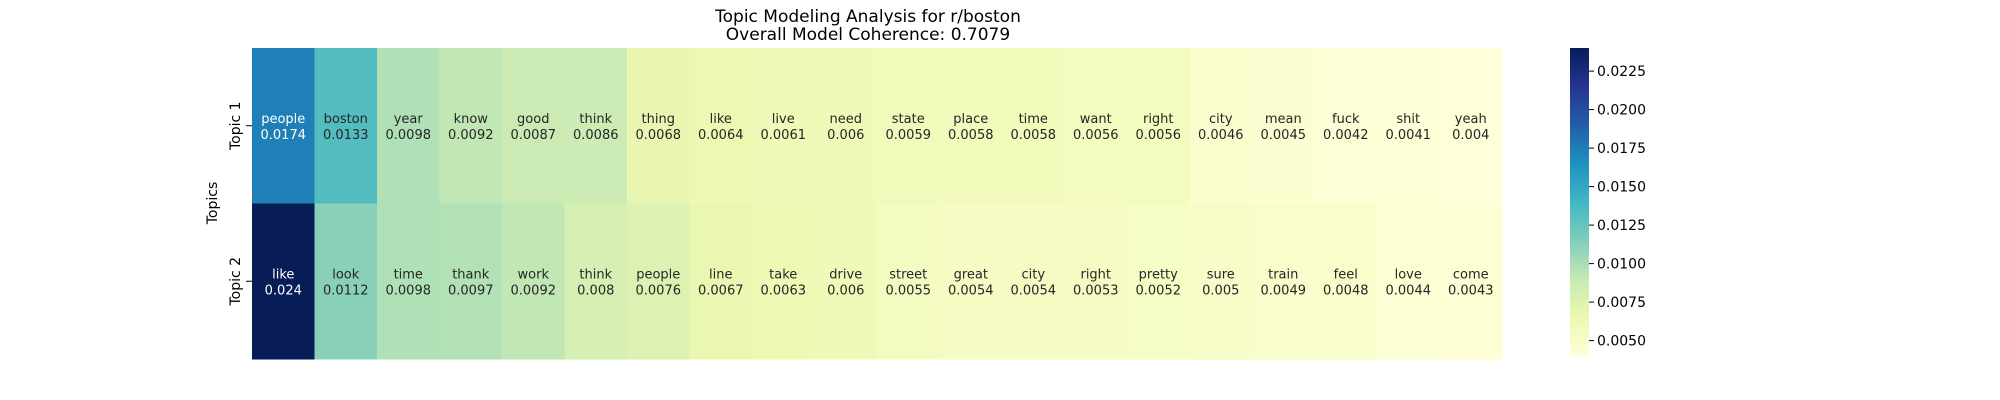 This screenshot has width=2000, height=400. What do you see at coordinates (213, 204) in the screenshot?
I see `y-axis-label: Topics` at bounding box center [213, 204].